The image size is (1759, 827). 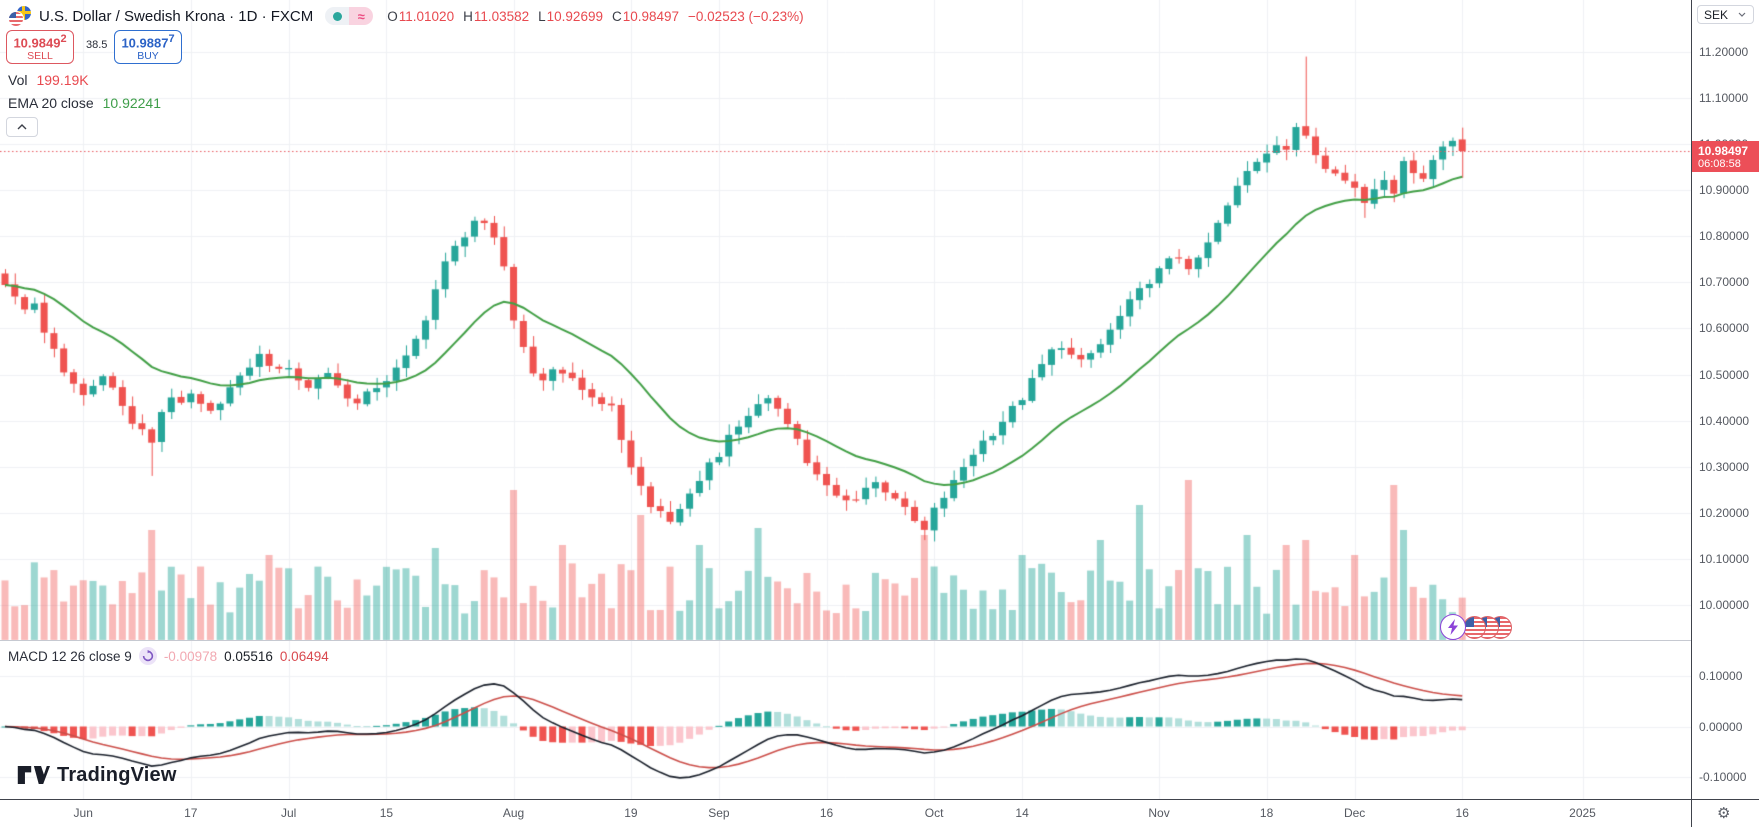 I want to click on price-axis-tick: 10.40000, so click(x=1724, y=420).